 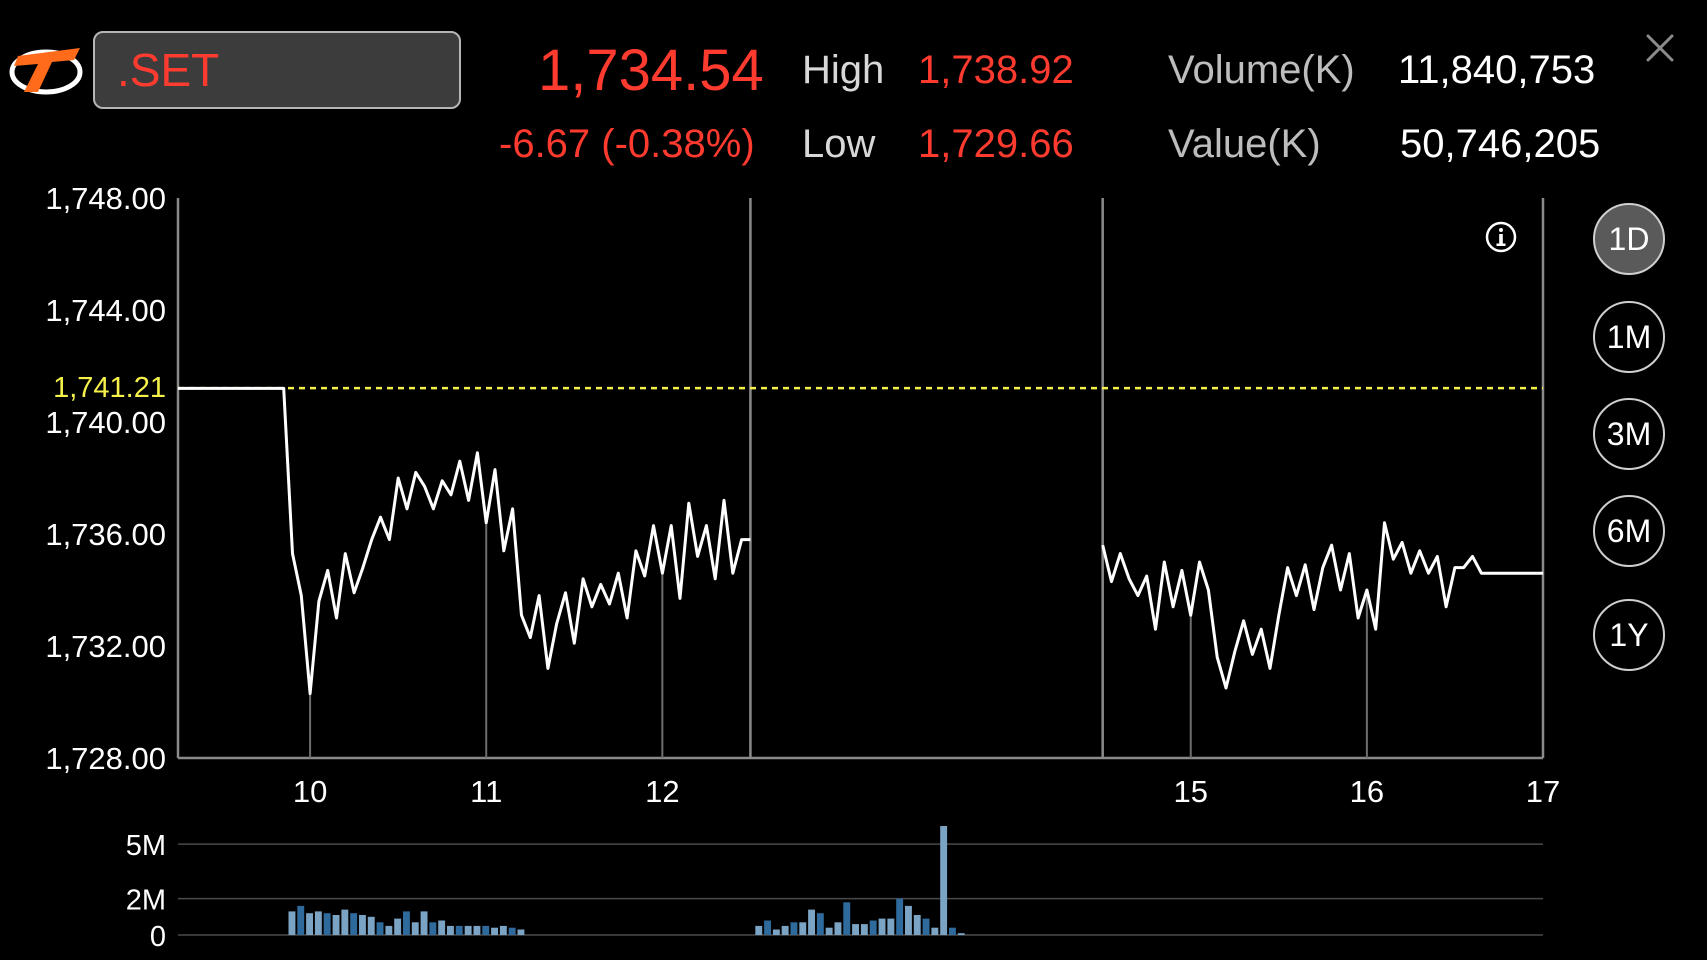 What do you see at coordinates (1244, 144) in the screenshot?
I see `value-label: Value(K)` at bounding box center [1244, 144].